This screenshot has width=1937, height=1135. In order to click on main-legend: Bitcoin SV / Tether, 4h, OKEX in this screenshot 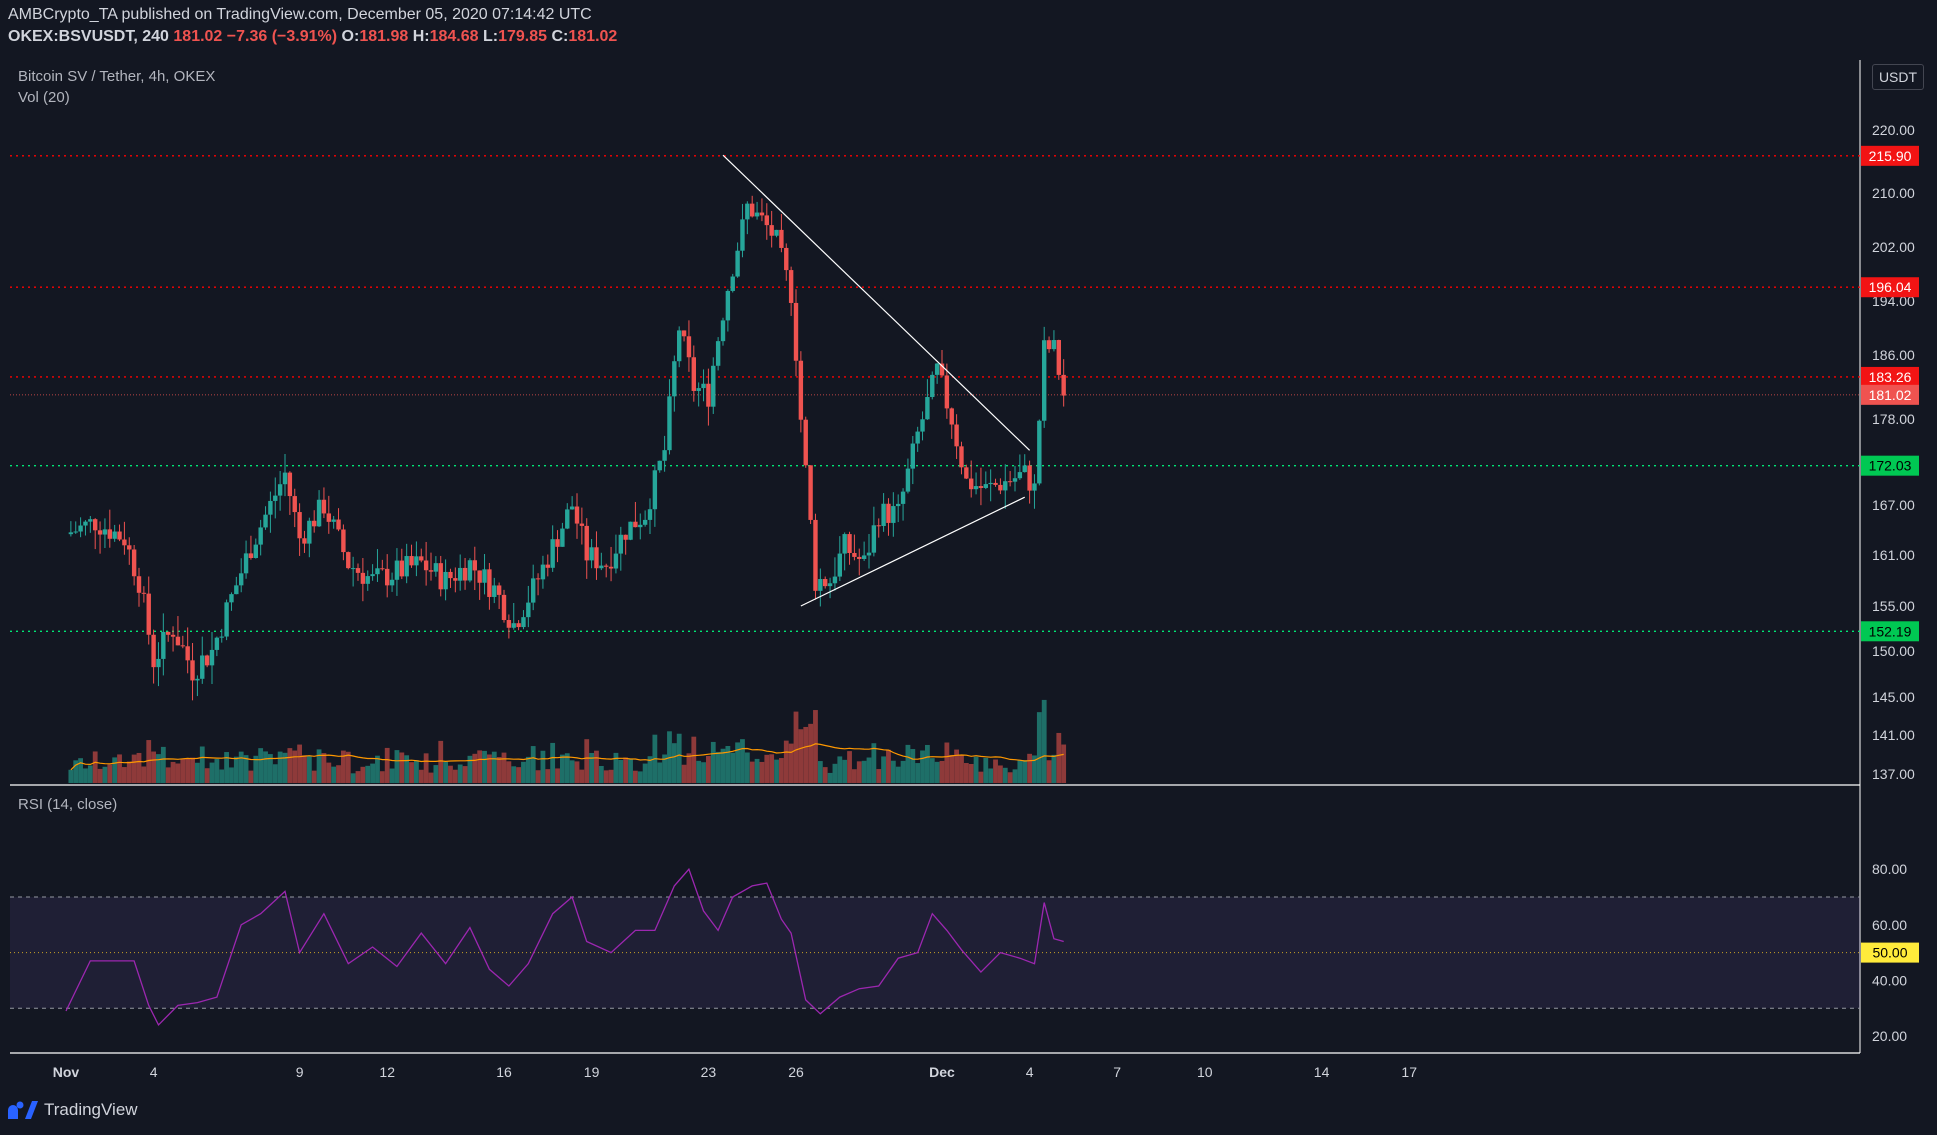, I will do `click(117, 76)`.